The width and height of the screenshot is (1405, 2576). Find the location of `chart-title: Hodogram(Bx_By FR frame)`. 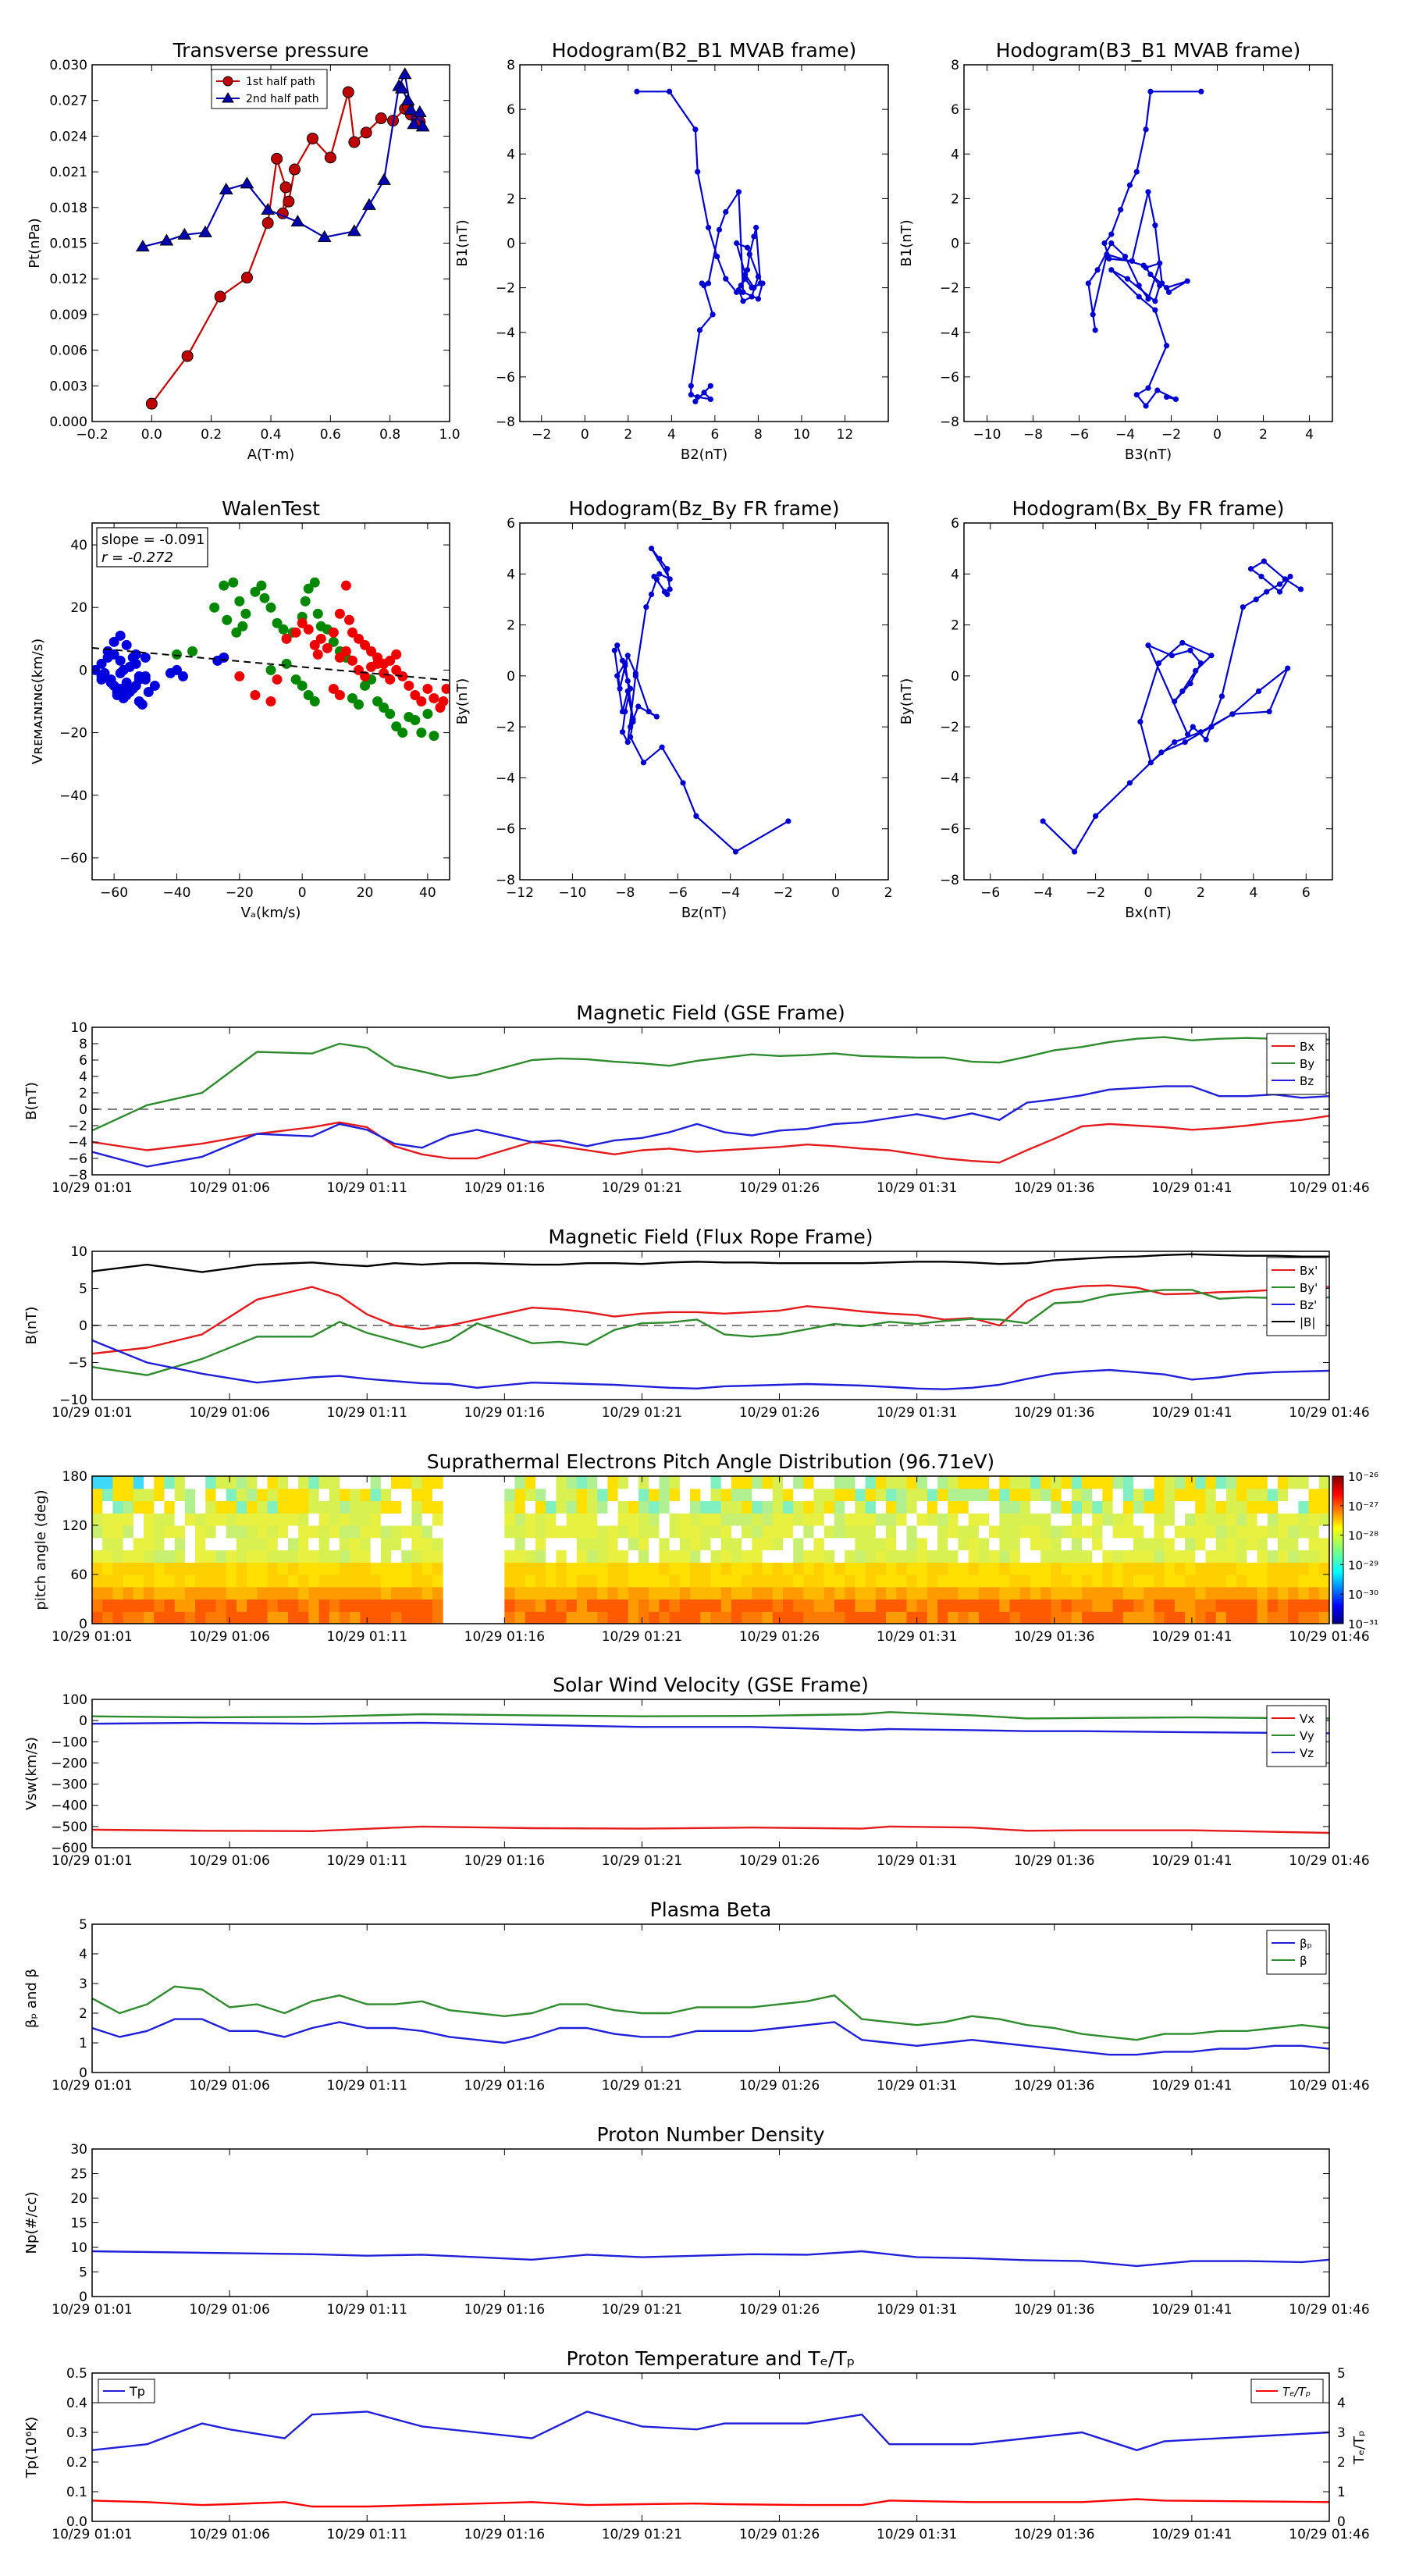

chart-title: Hodogram(Bx_By FR frame) is located at coordinates (1149, 508).